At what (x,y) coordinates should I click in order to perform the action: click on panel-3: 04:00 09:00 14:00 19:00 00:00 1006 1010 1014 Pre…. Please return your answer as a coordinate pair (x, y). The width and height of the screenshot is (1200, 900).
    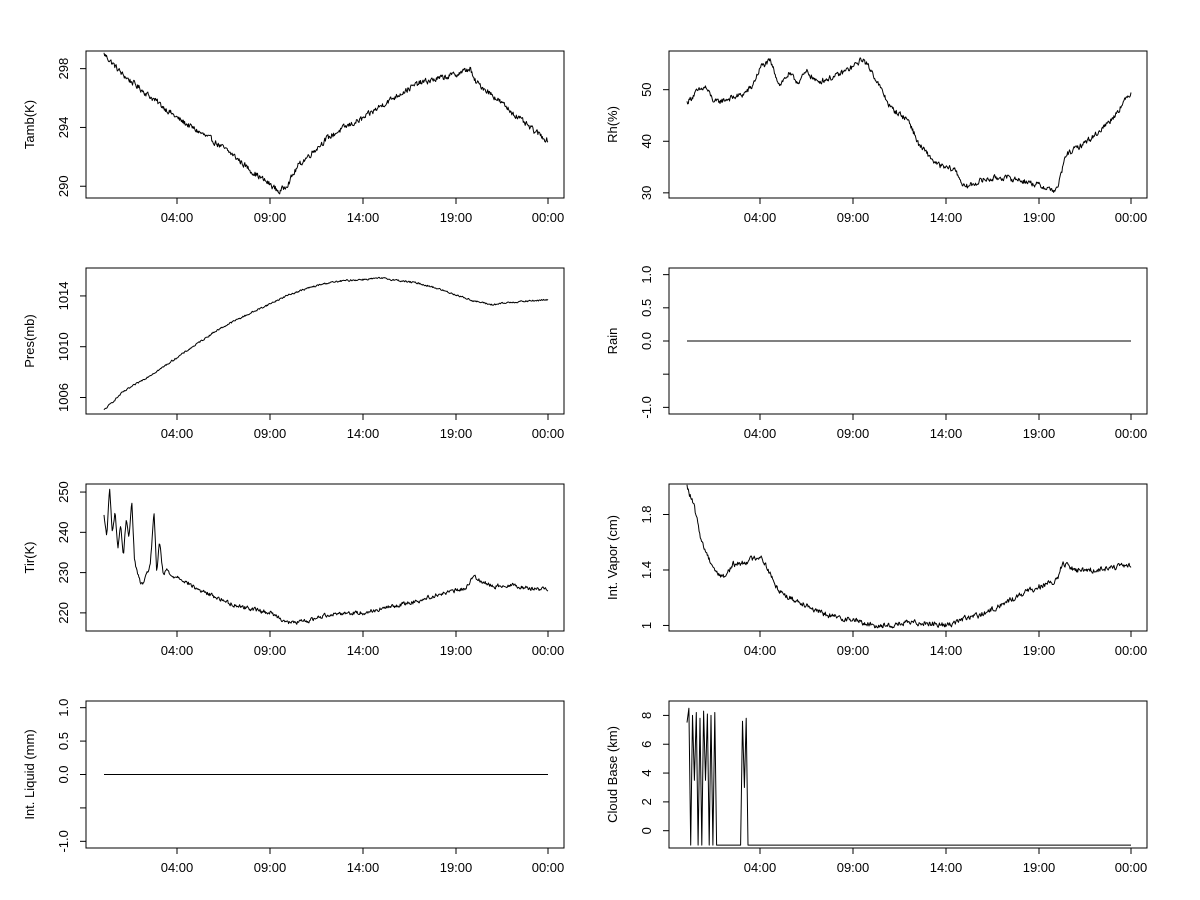
    Looking at the image, I should click on (293, 354).